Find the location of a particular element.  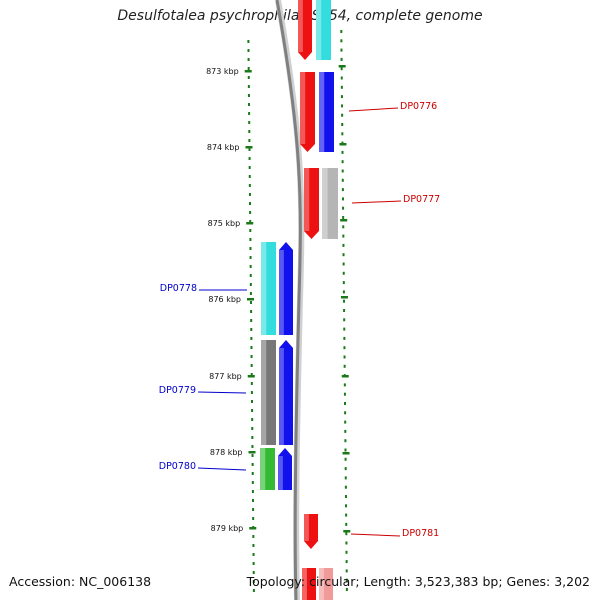

gene-label-dp0781: DP0781 is located at coordinates (420, 533).